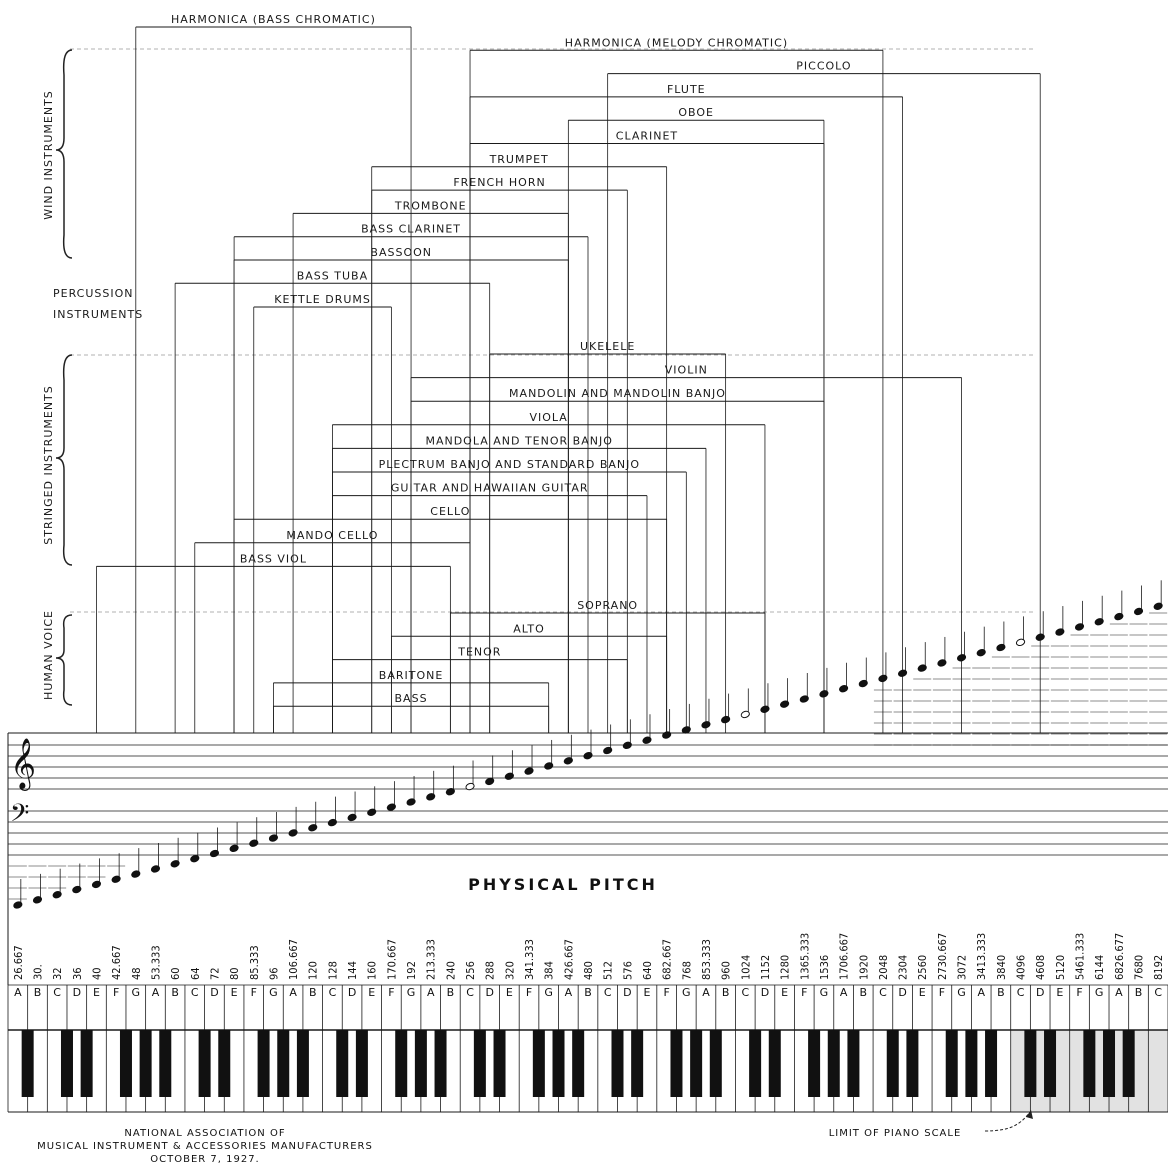 This screenshot has height=1165, width=1168. What do you see at coordinates (273, 973) in the screenshot?
I see `key-frequency-label: 96` at bounding box center [273, 973].